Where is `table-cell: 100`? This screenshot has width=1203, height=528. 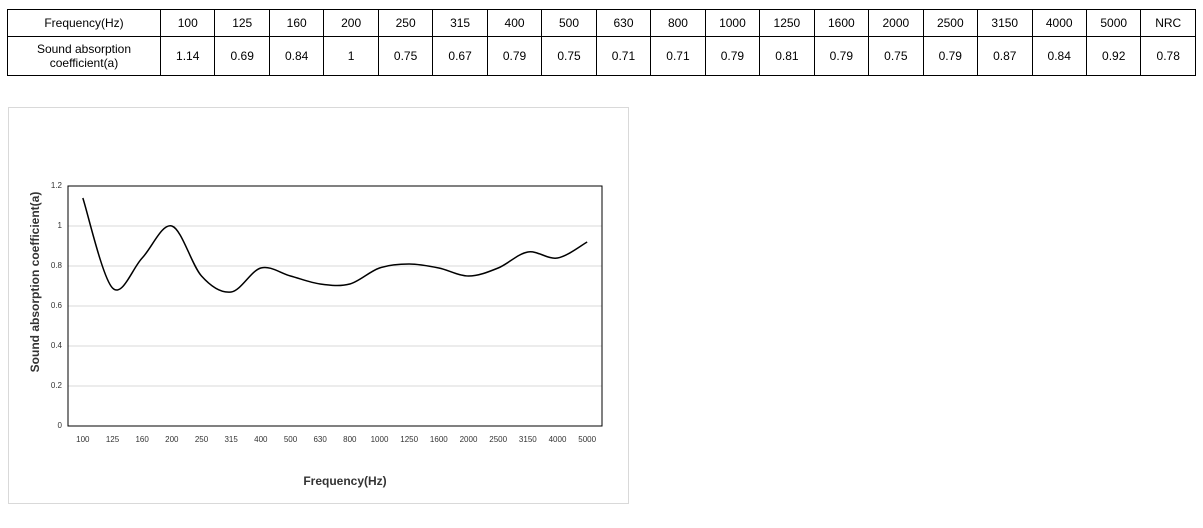 table-cell: 100 is located at coordinates (187, 23).